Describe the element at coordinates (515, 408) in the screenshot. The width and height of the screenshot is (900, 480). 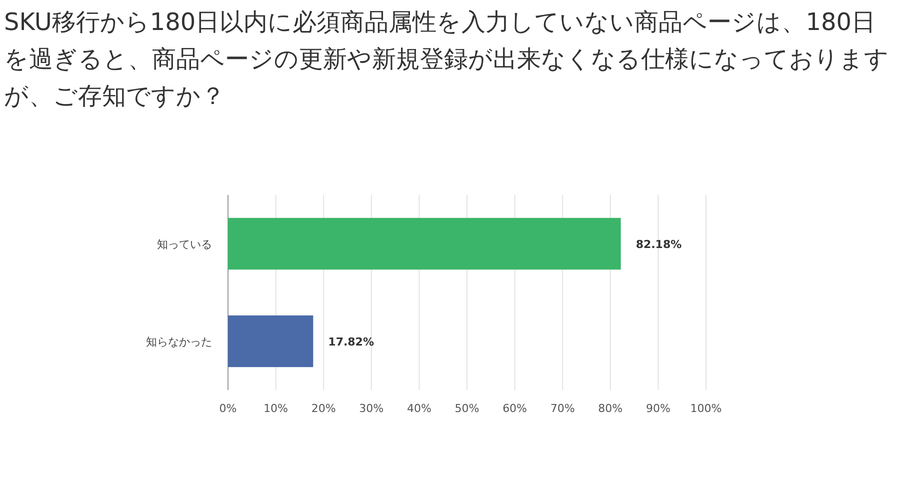
I see `x-tick-label: 60%` at that location.